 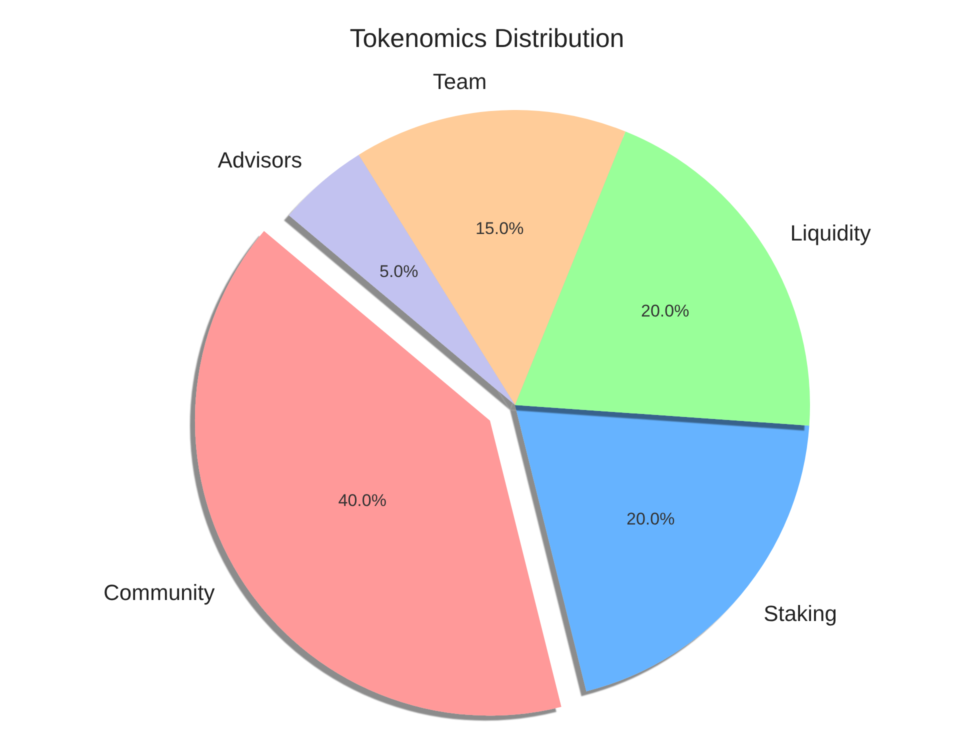 What do you see at coordinates (159, 593) in the screenshot?
I see `slice-label: Community` at bounding box center [159, 593].